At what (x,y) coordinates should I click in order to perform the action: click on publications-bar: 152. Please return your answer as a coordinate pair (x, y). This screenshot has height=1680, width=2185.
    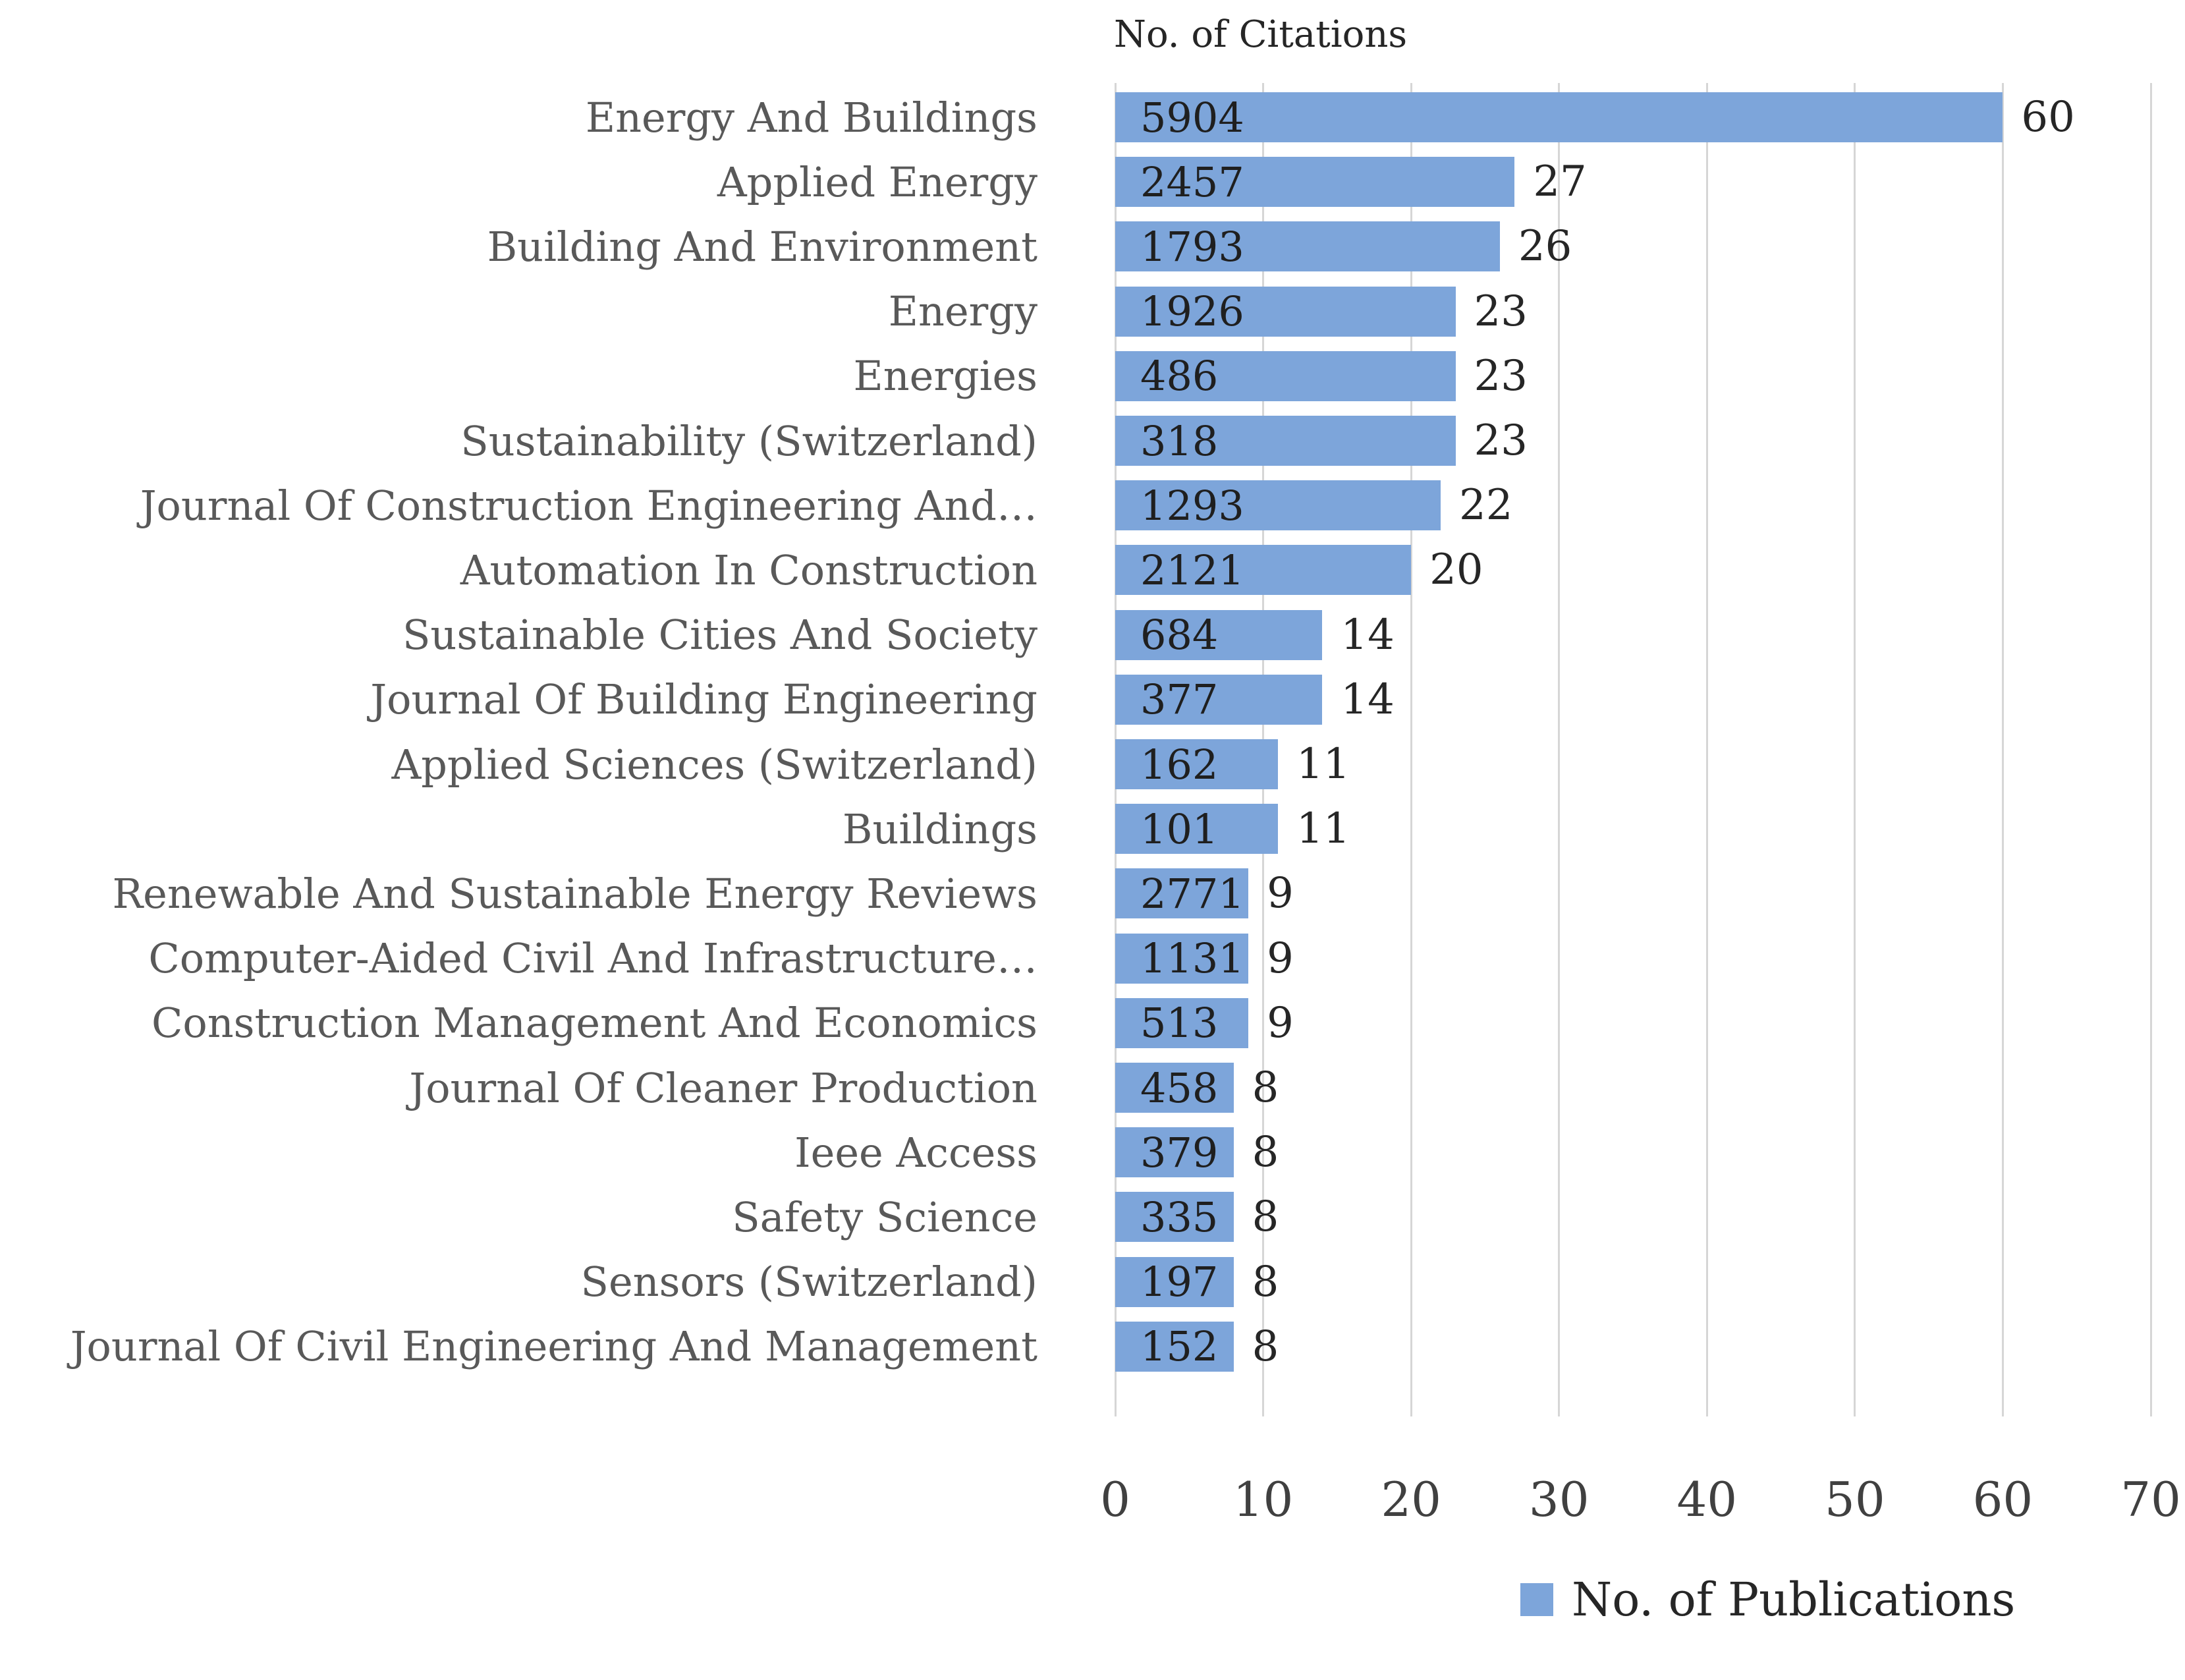
    Looking at the image, I should click on (1174, 1346).